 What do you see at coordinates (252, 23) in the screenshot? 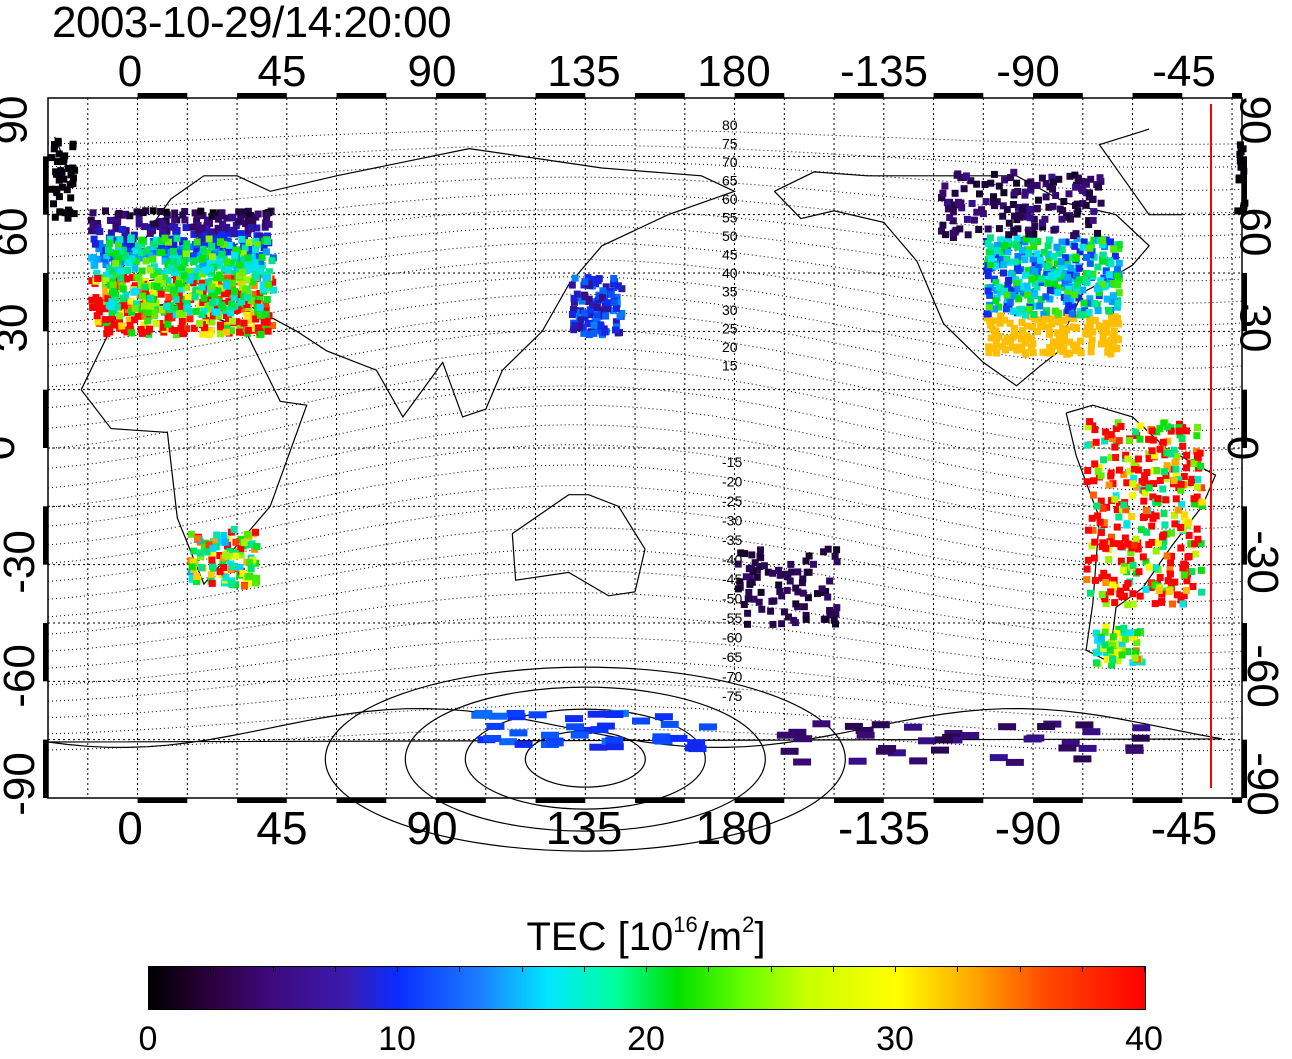
I see `map-timestamp-title: 2003-10-29/14:20:00` at bounding box center [252, 23].